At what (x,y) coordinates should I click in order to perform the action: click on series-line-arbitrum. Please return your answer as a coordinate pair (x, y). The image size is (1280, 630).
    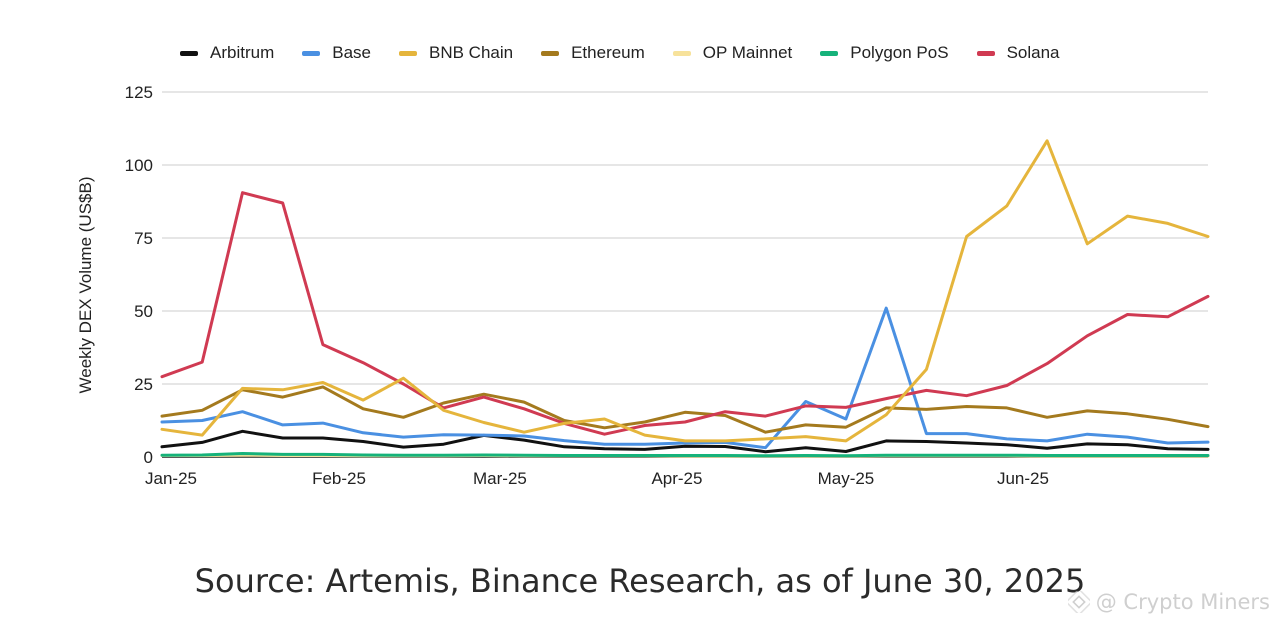
    Looking at the image, I should click on (685, 441).